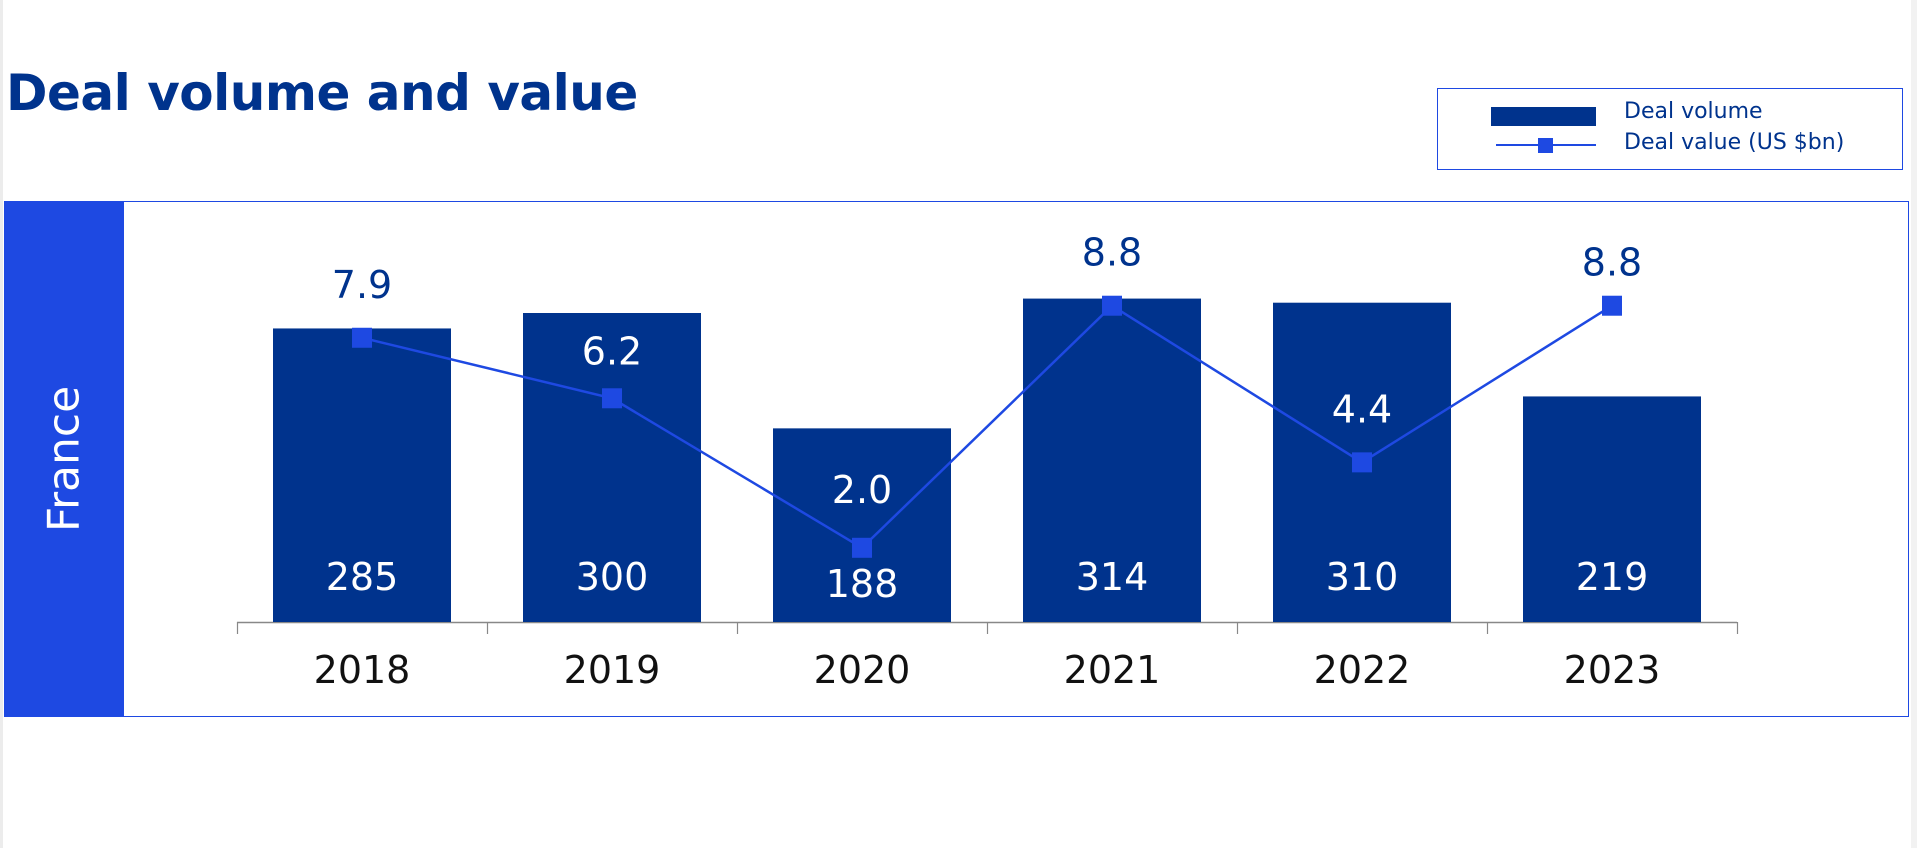 Image resolution: width=1917 pixels, height=848 pixels. What do you see at coordinates (862, 670) in the screenshot?
I see `x-tick-label-2020: 2020` at bounding box center [862, 670].